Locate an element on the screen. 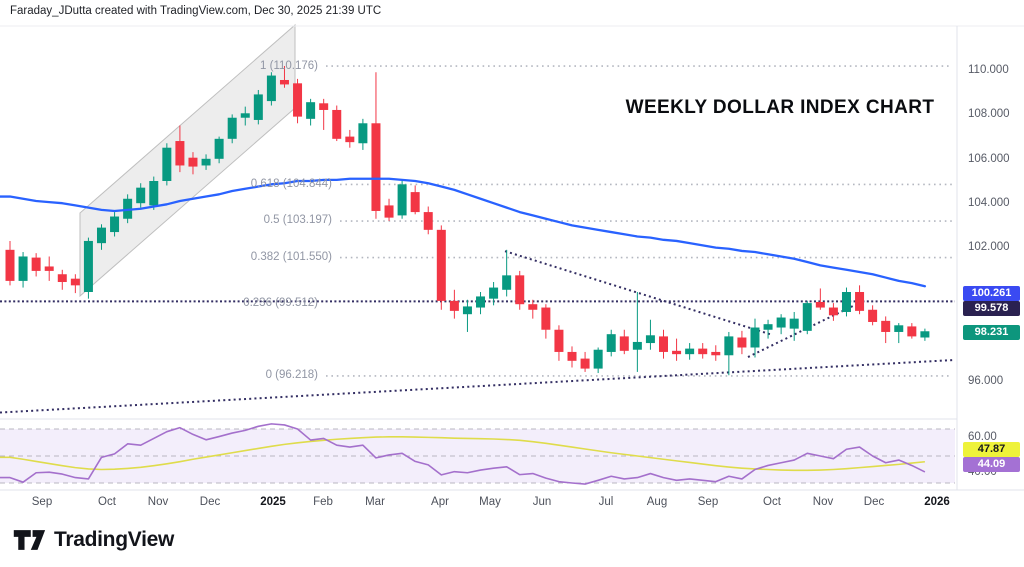 The image size is (1024, 567). last-price-badge: 98.231 is located at coordinates (991, 332).